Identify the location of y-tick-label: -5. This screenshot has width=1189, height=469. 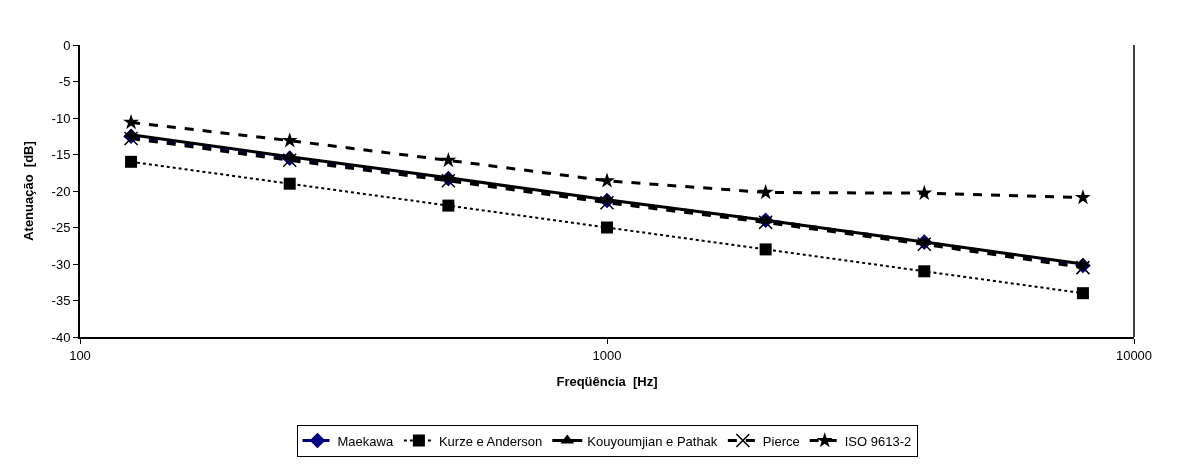
(64, 82).